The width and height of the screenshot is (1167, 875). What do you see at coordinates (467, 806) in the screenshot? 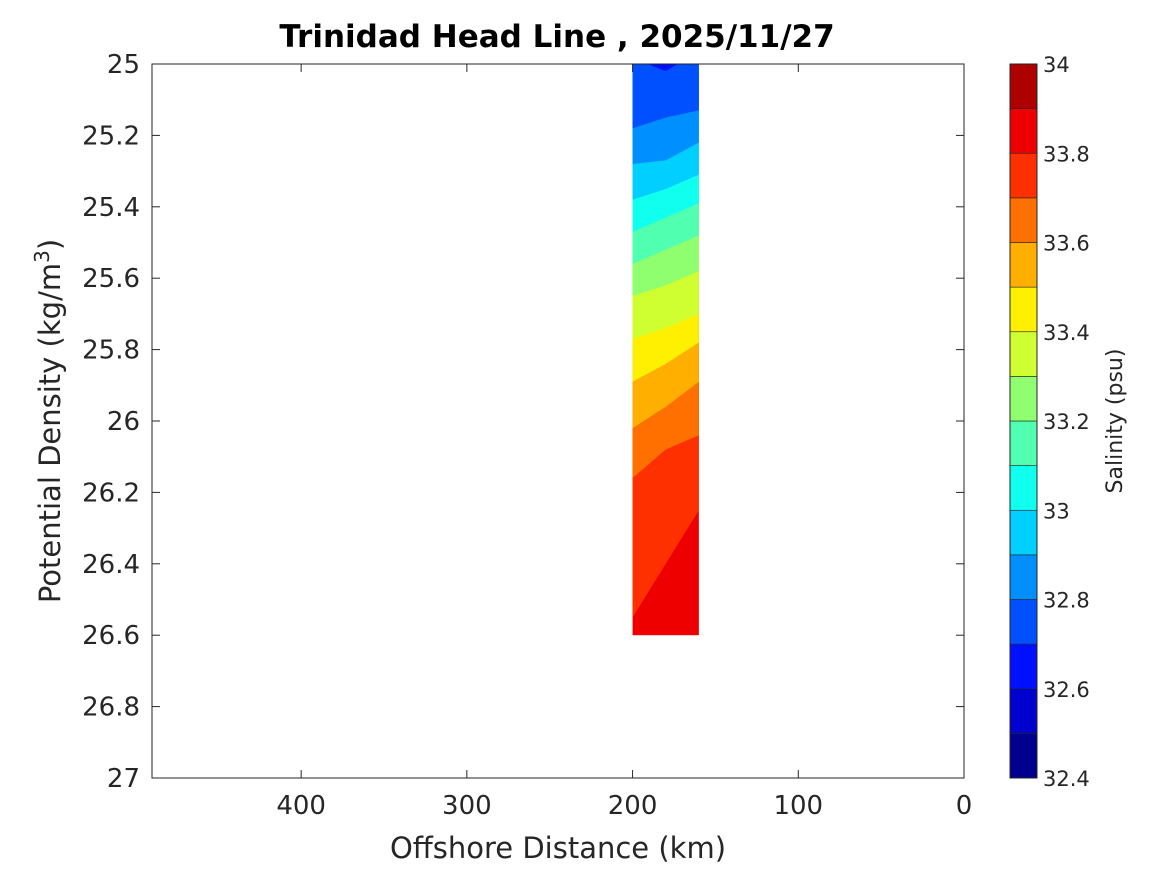
I see `x-tick-label: 300` at bounding box center [467, 806].